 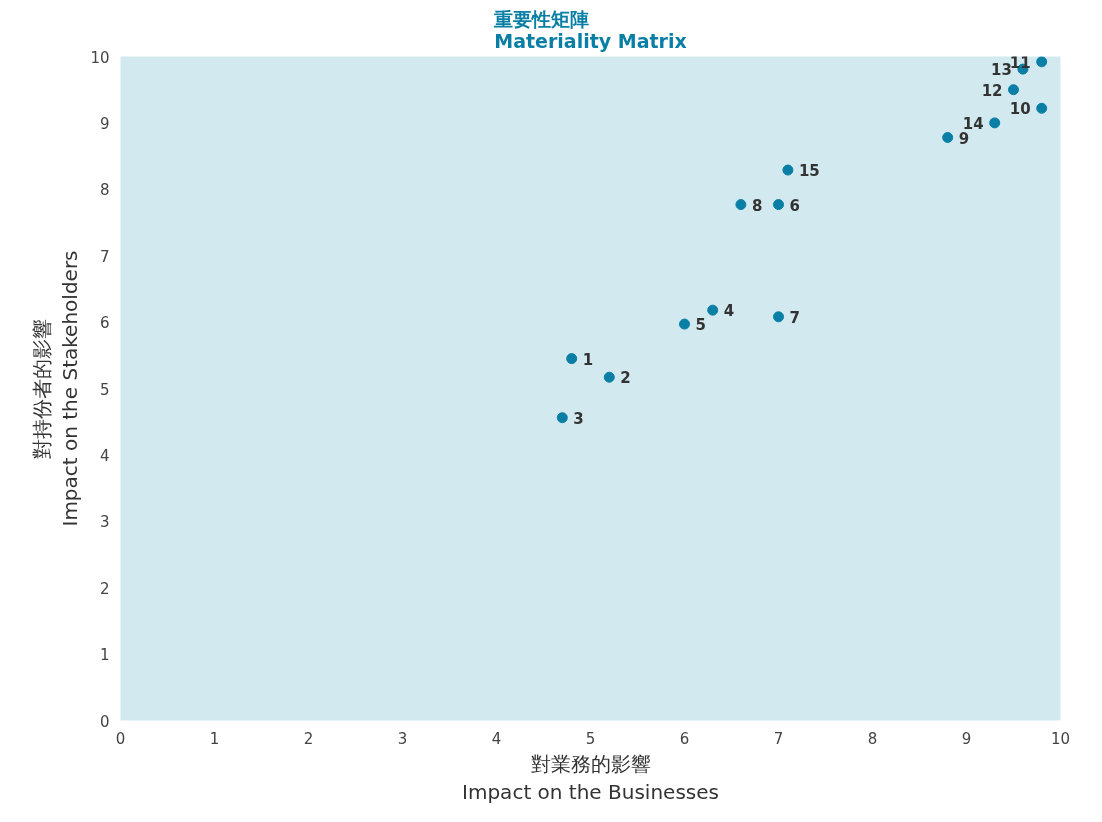 What do you see at coordinates (778, 738) in the screenshot?
I see `x-tick-label: 7` at bounding box center [778, 738].